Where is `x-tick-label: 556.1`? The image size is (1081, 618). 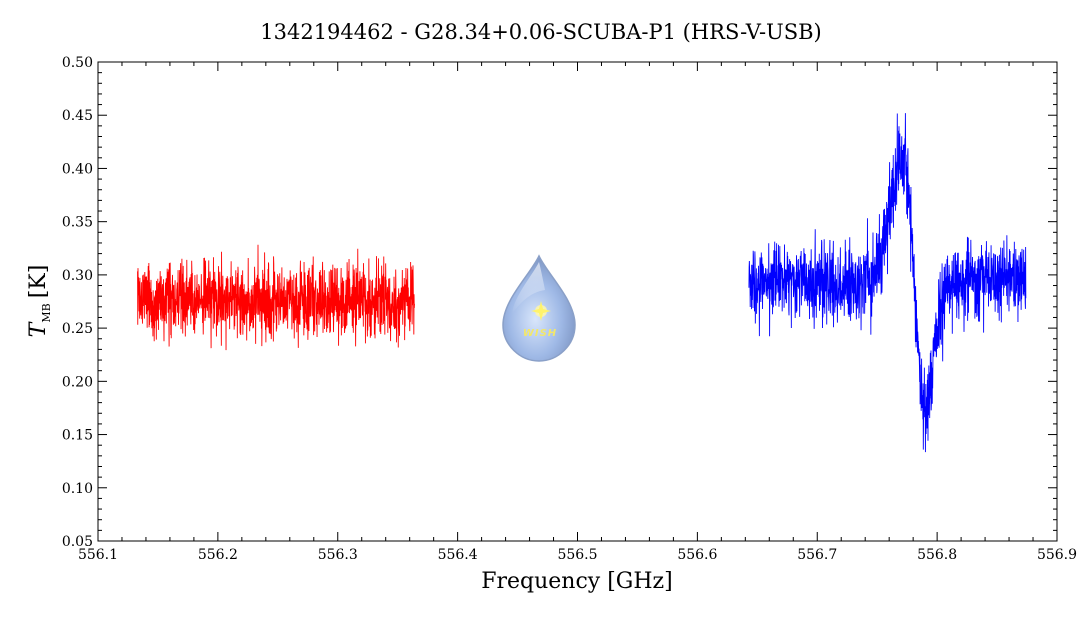
x-tick-label: 556.1 is located at coordinates (98, 555).